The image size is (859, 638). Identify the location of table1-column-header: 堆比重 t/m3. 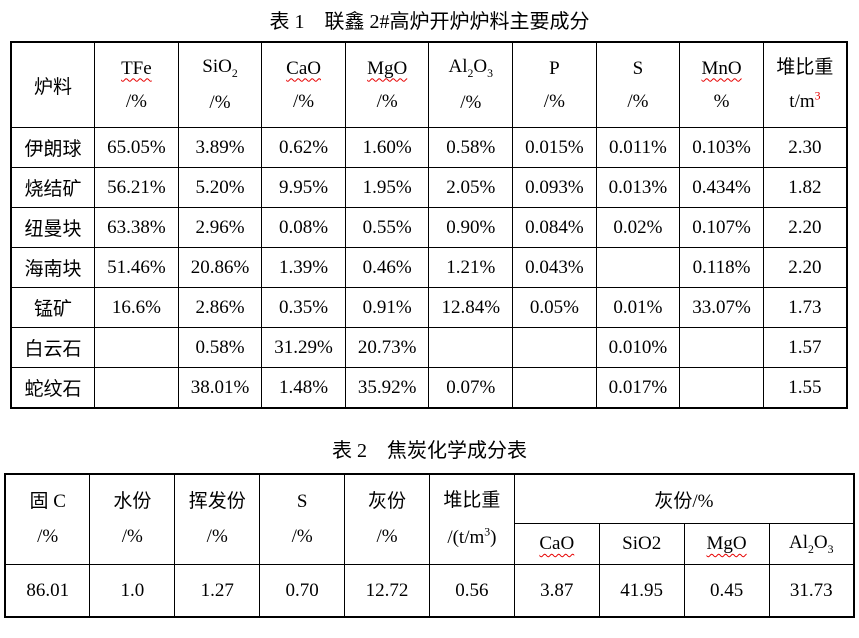
(805, 84).